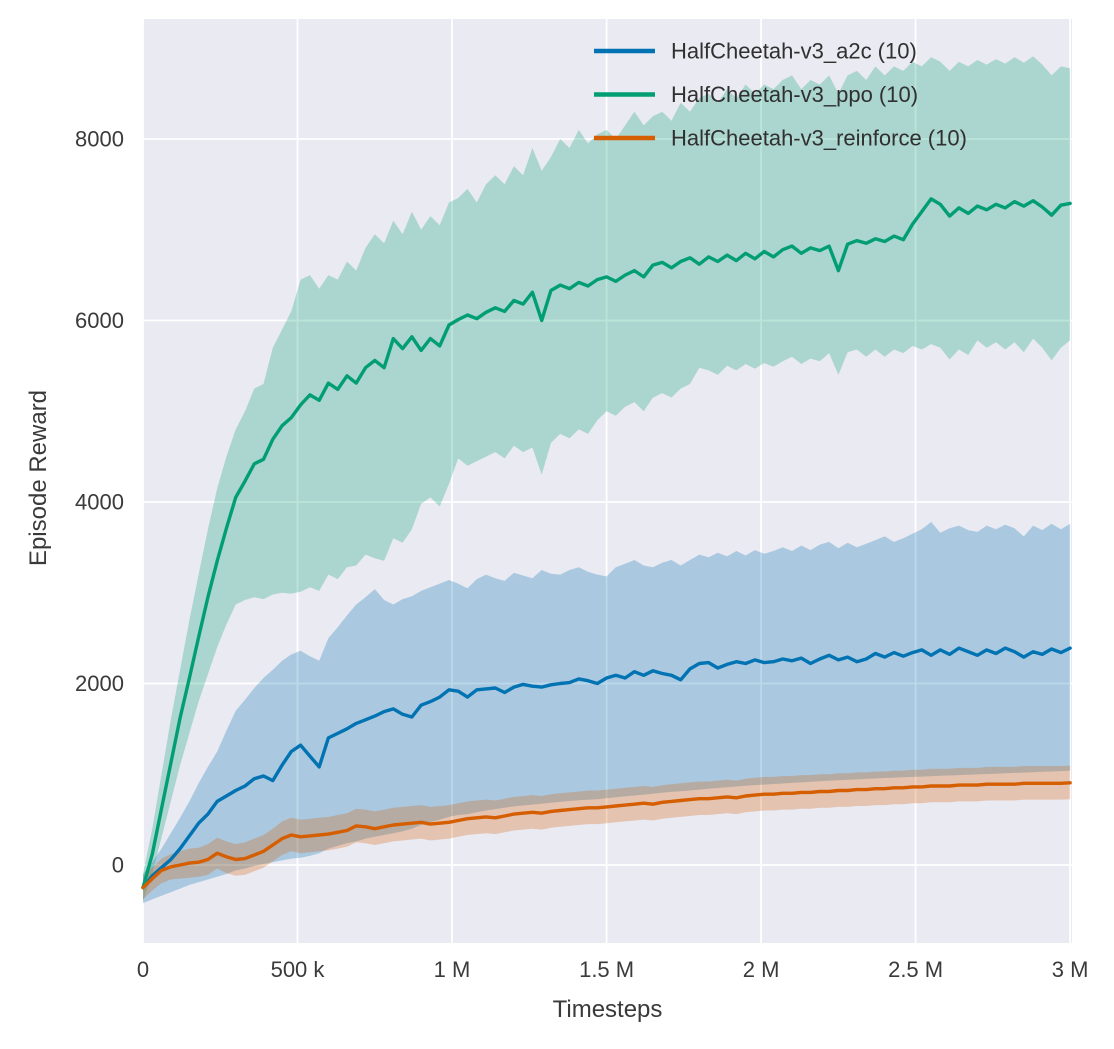 The image size is (1114, 1049). What do you see at coordinates (118, 865) in the screenshot?
I see `y-tick-label: 0` at bounding box center [118, 865].